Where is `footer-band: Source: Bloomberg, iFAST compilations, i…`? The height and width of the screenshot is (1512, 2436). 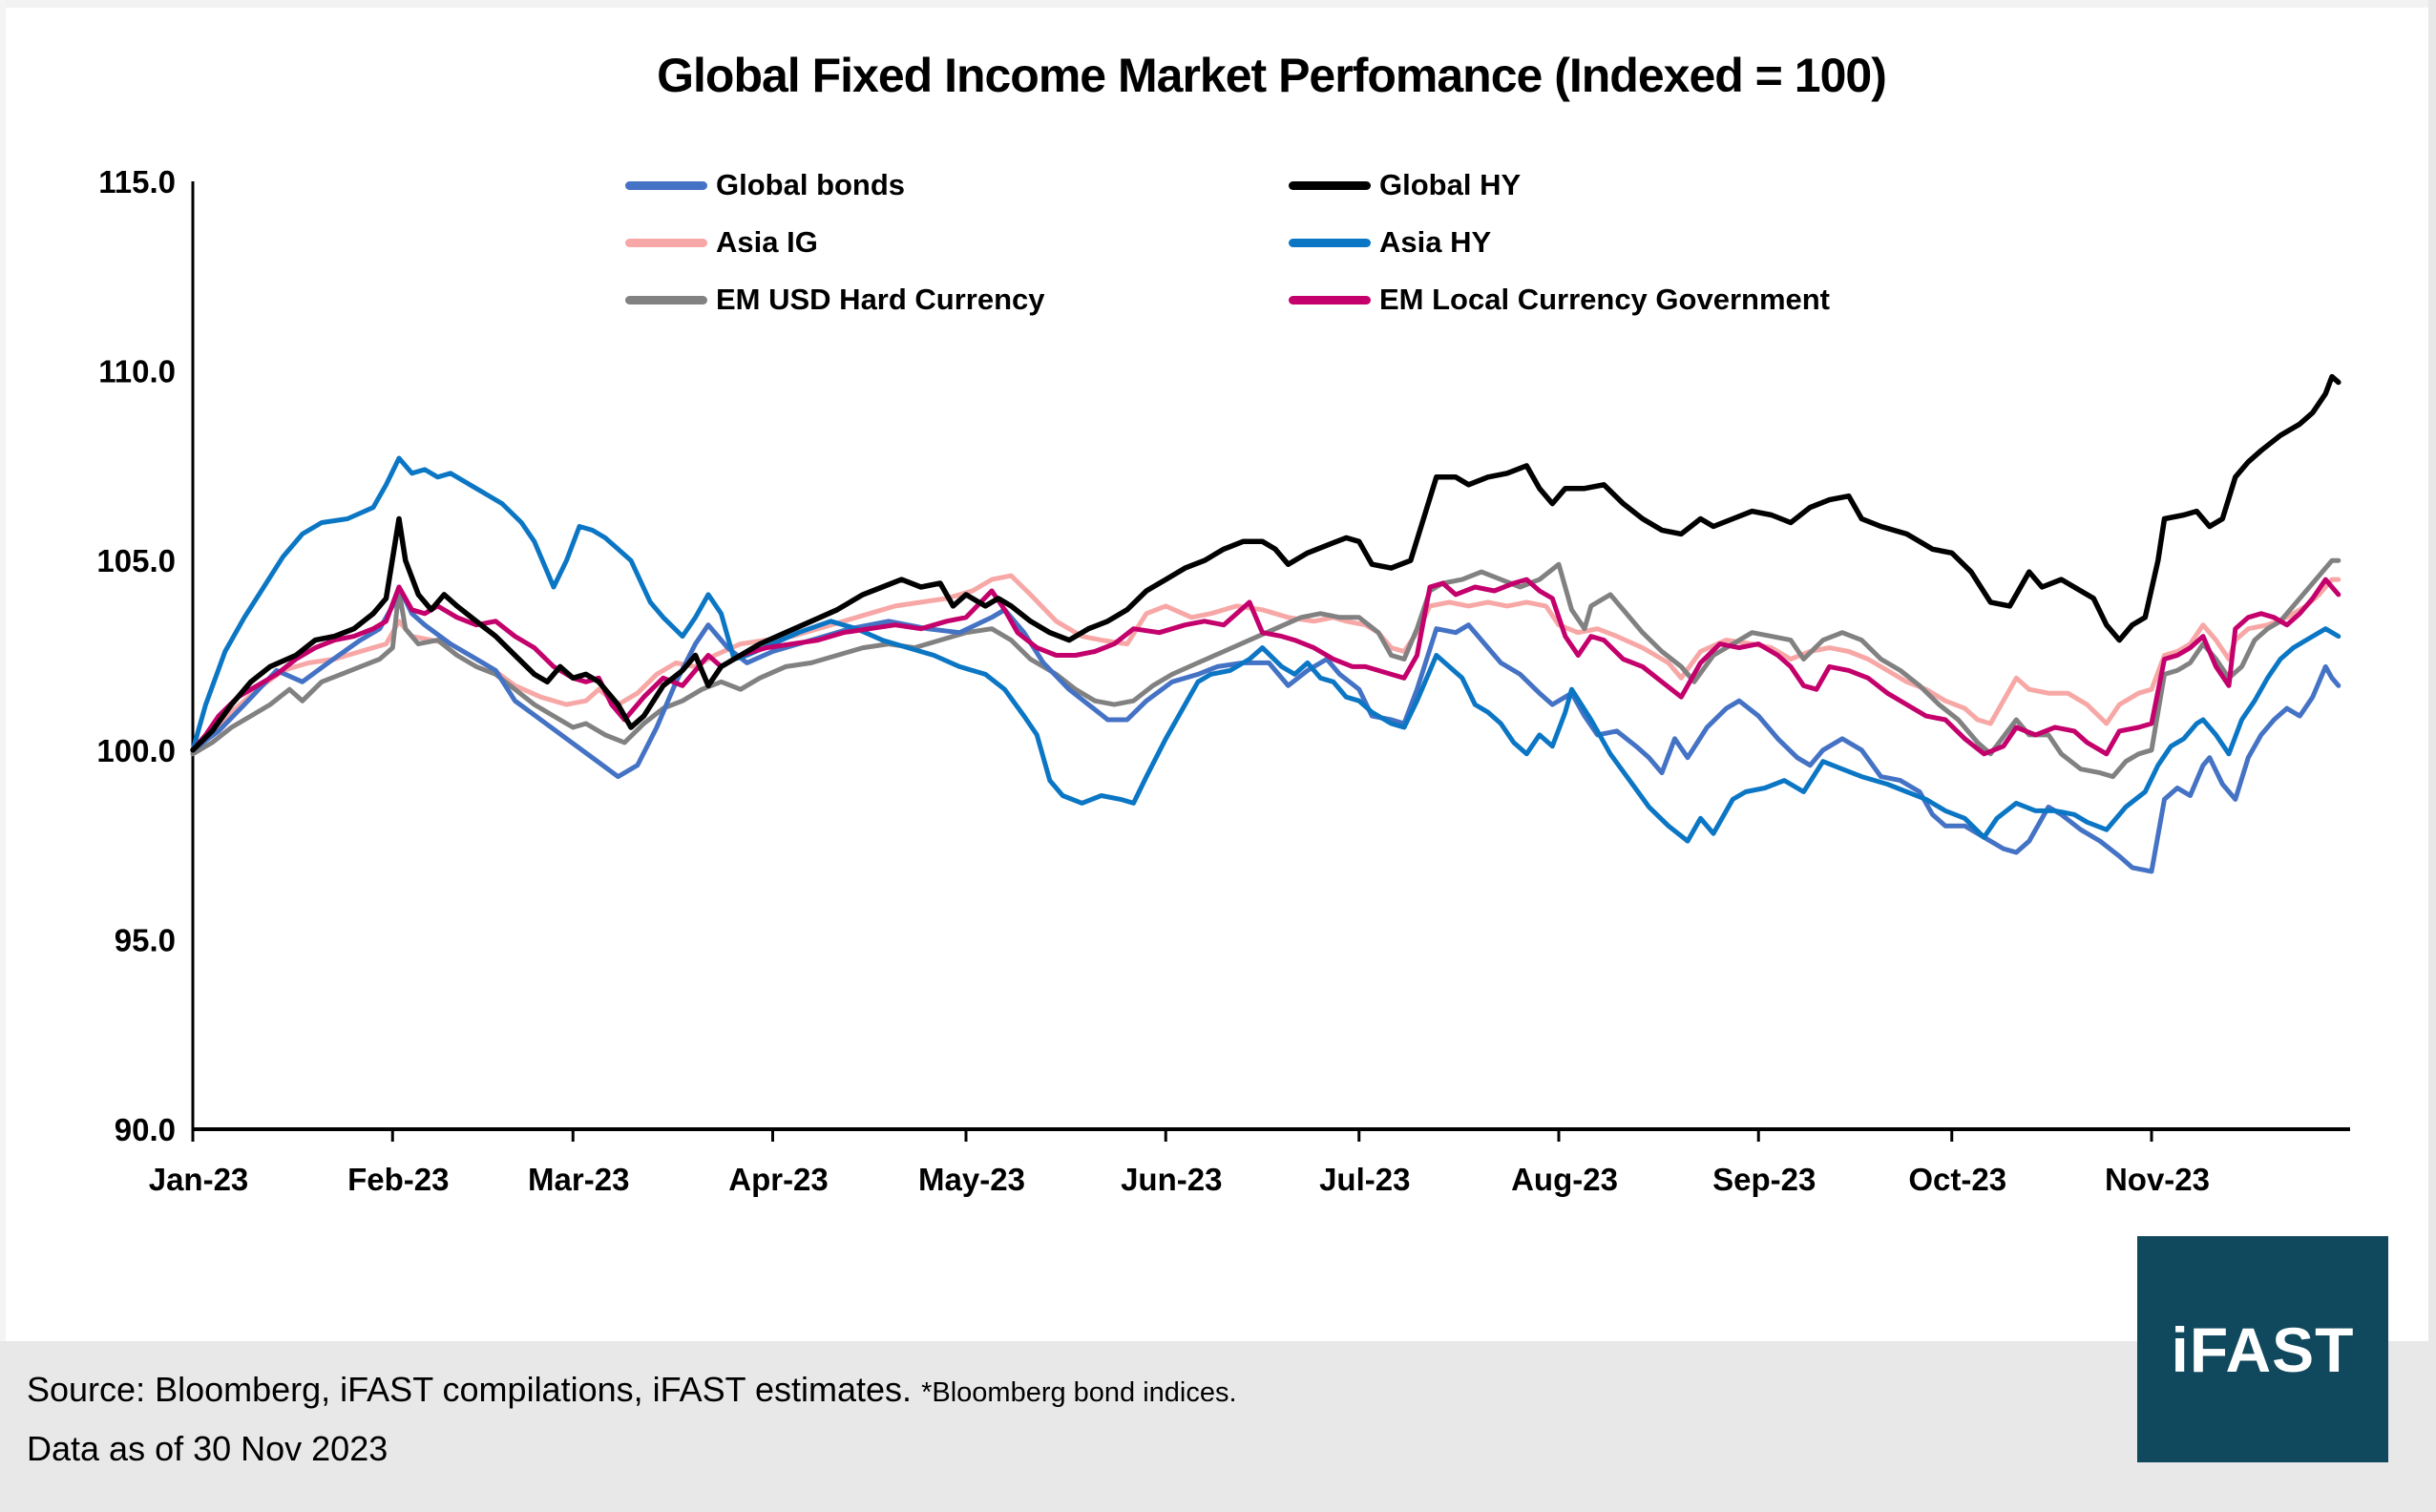 footer-band: Source: Bloomberg, iFAST compilations, i… is located at coordinates (1218, 1427).